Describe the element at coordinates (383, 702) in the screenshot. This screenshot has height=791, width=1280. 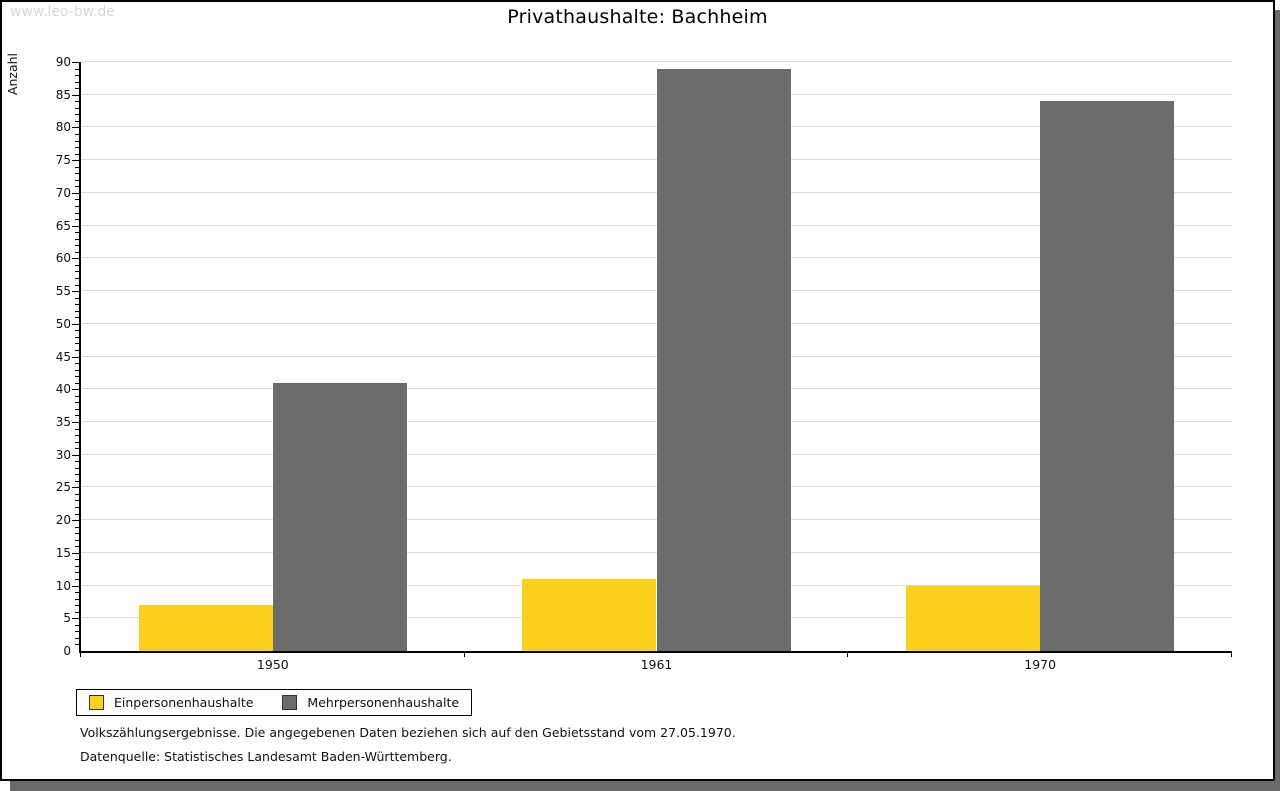
I see `legend-label: Mehrpersonenhaushalte` at that location.